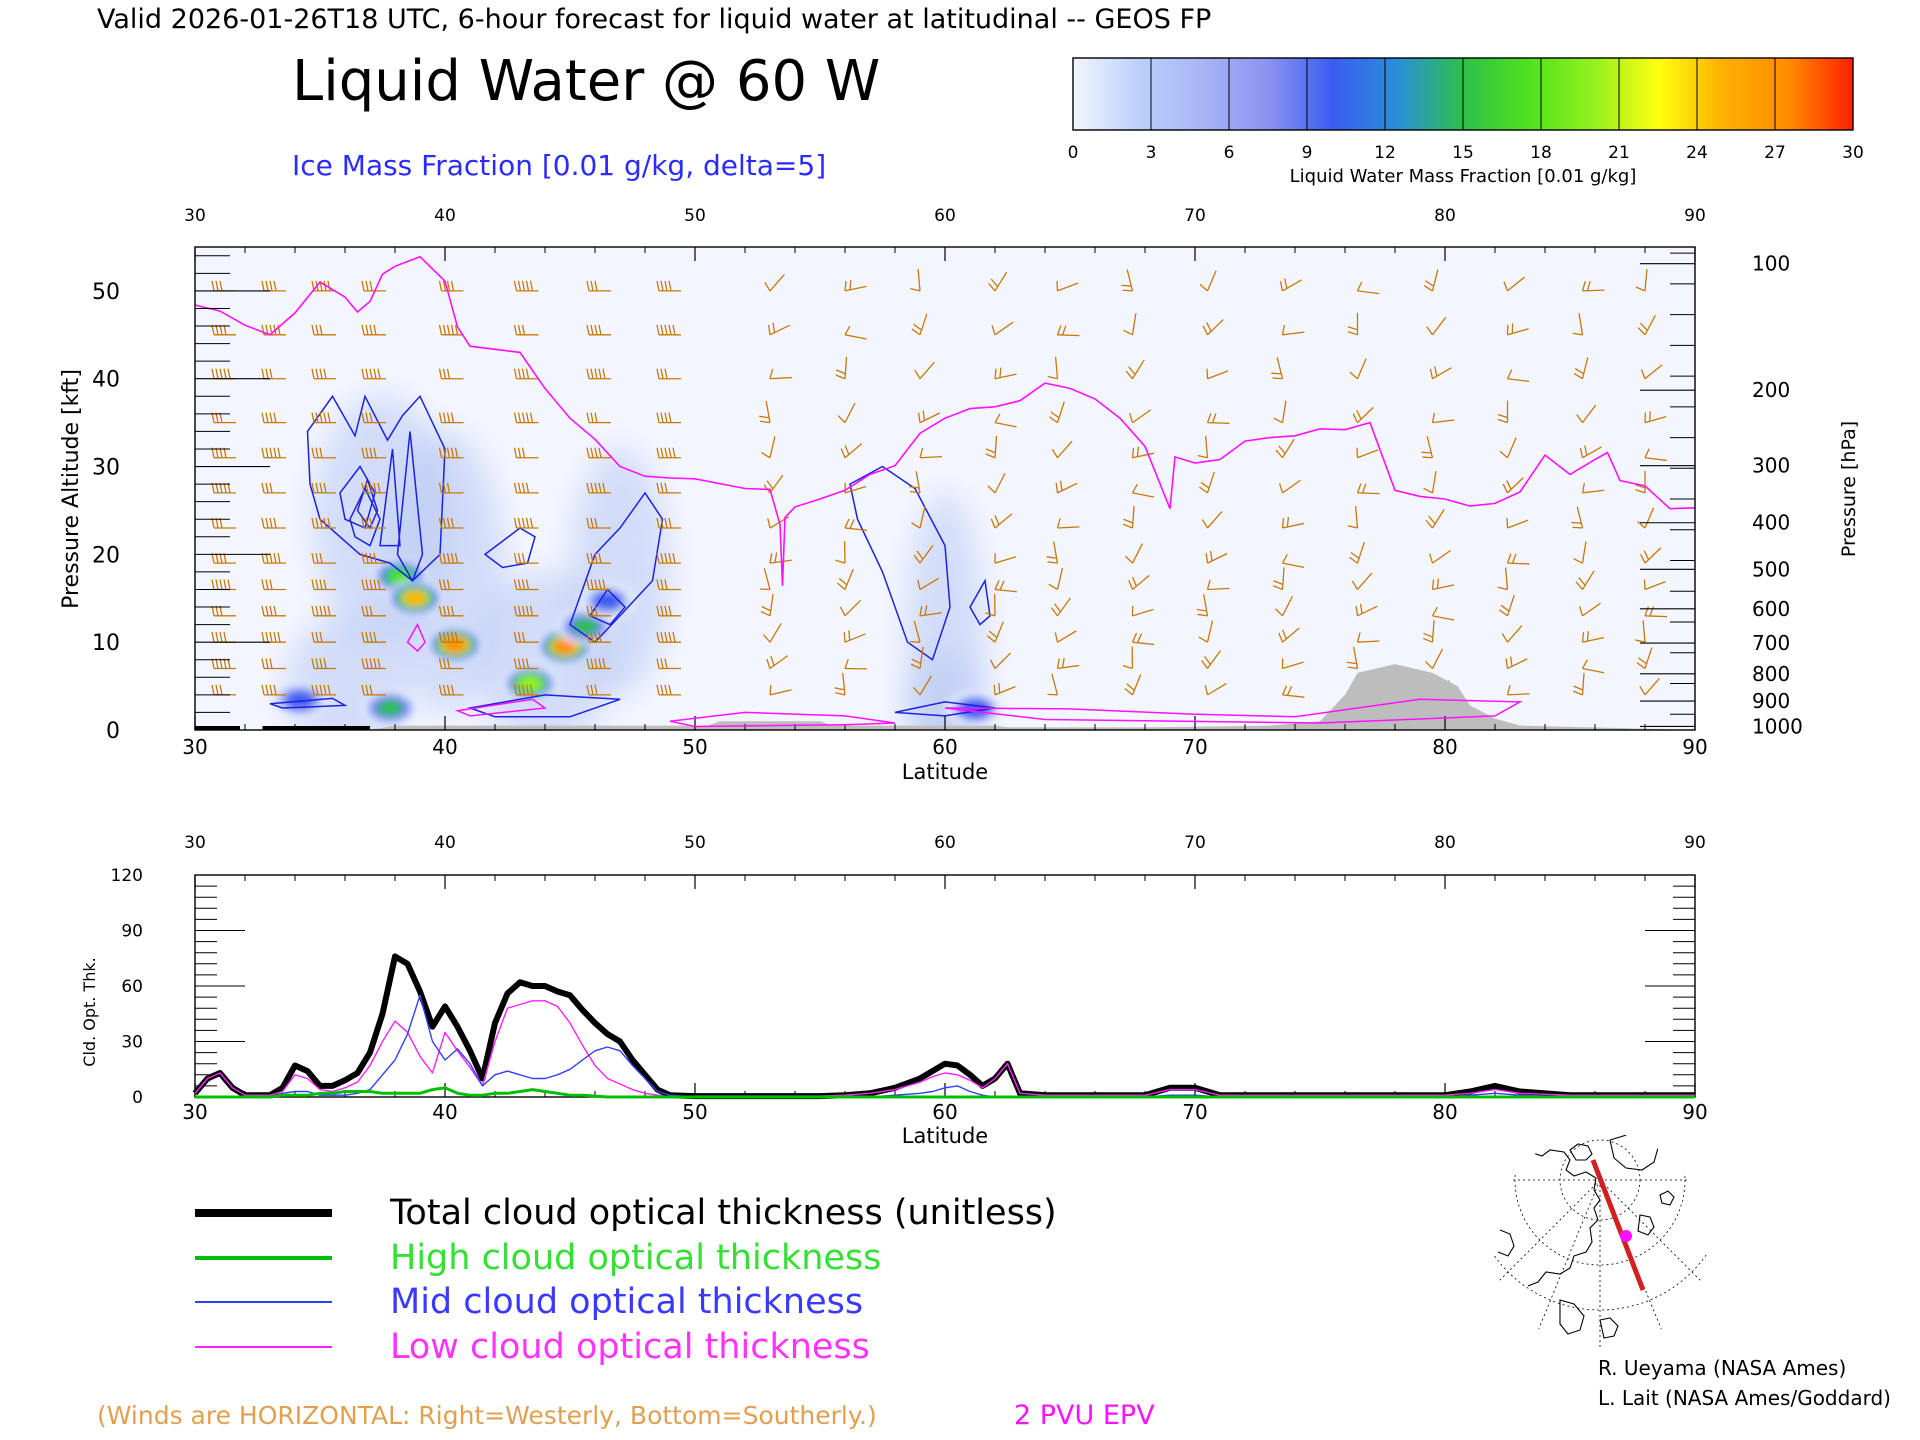 The image size is (1920, 1440). Describe the element at coordinates (1771, 674) in the screenshot. I see `pressure-tick-label: 800` at that location.